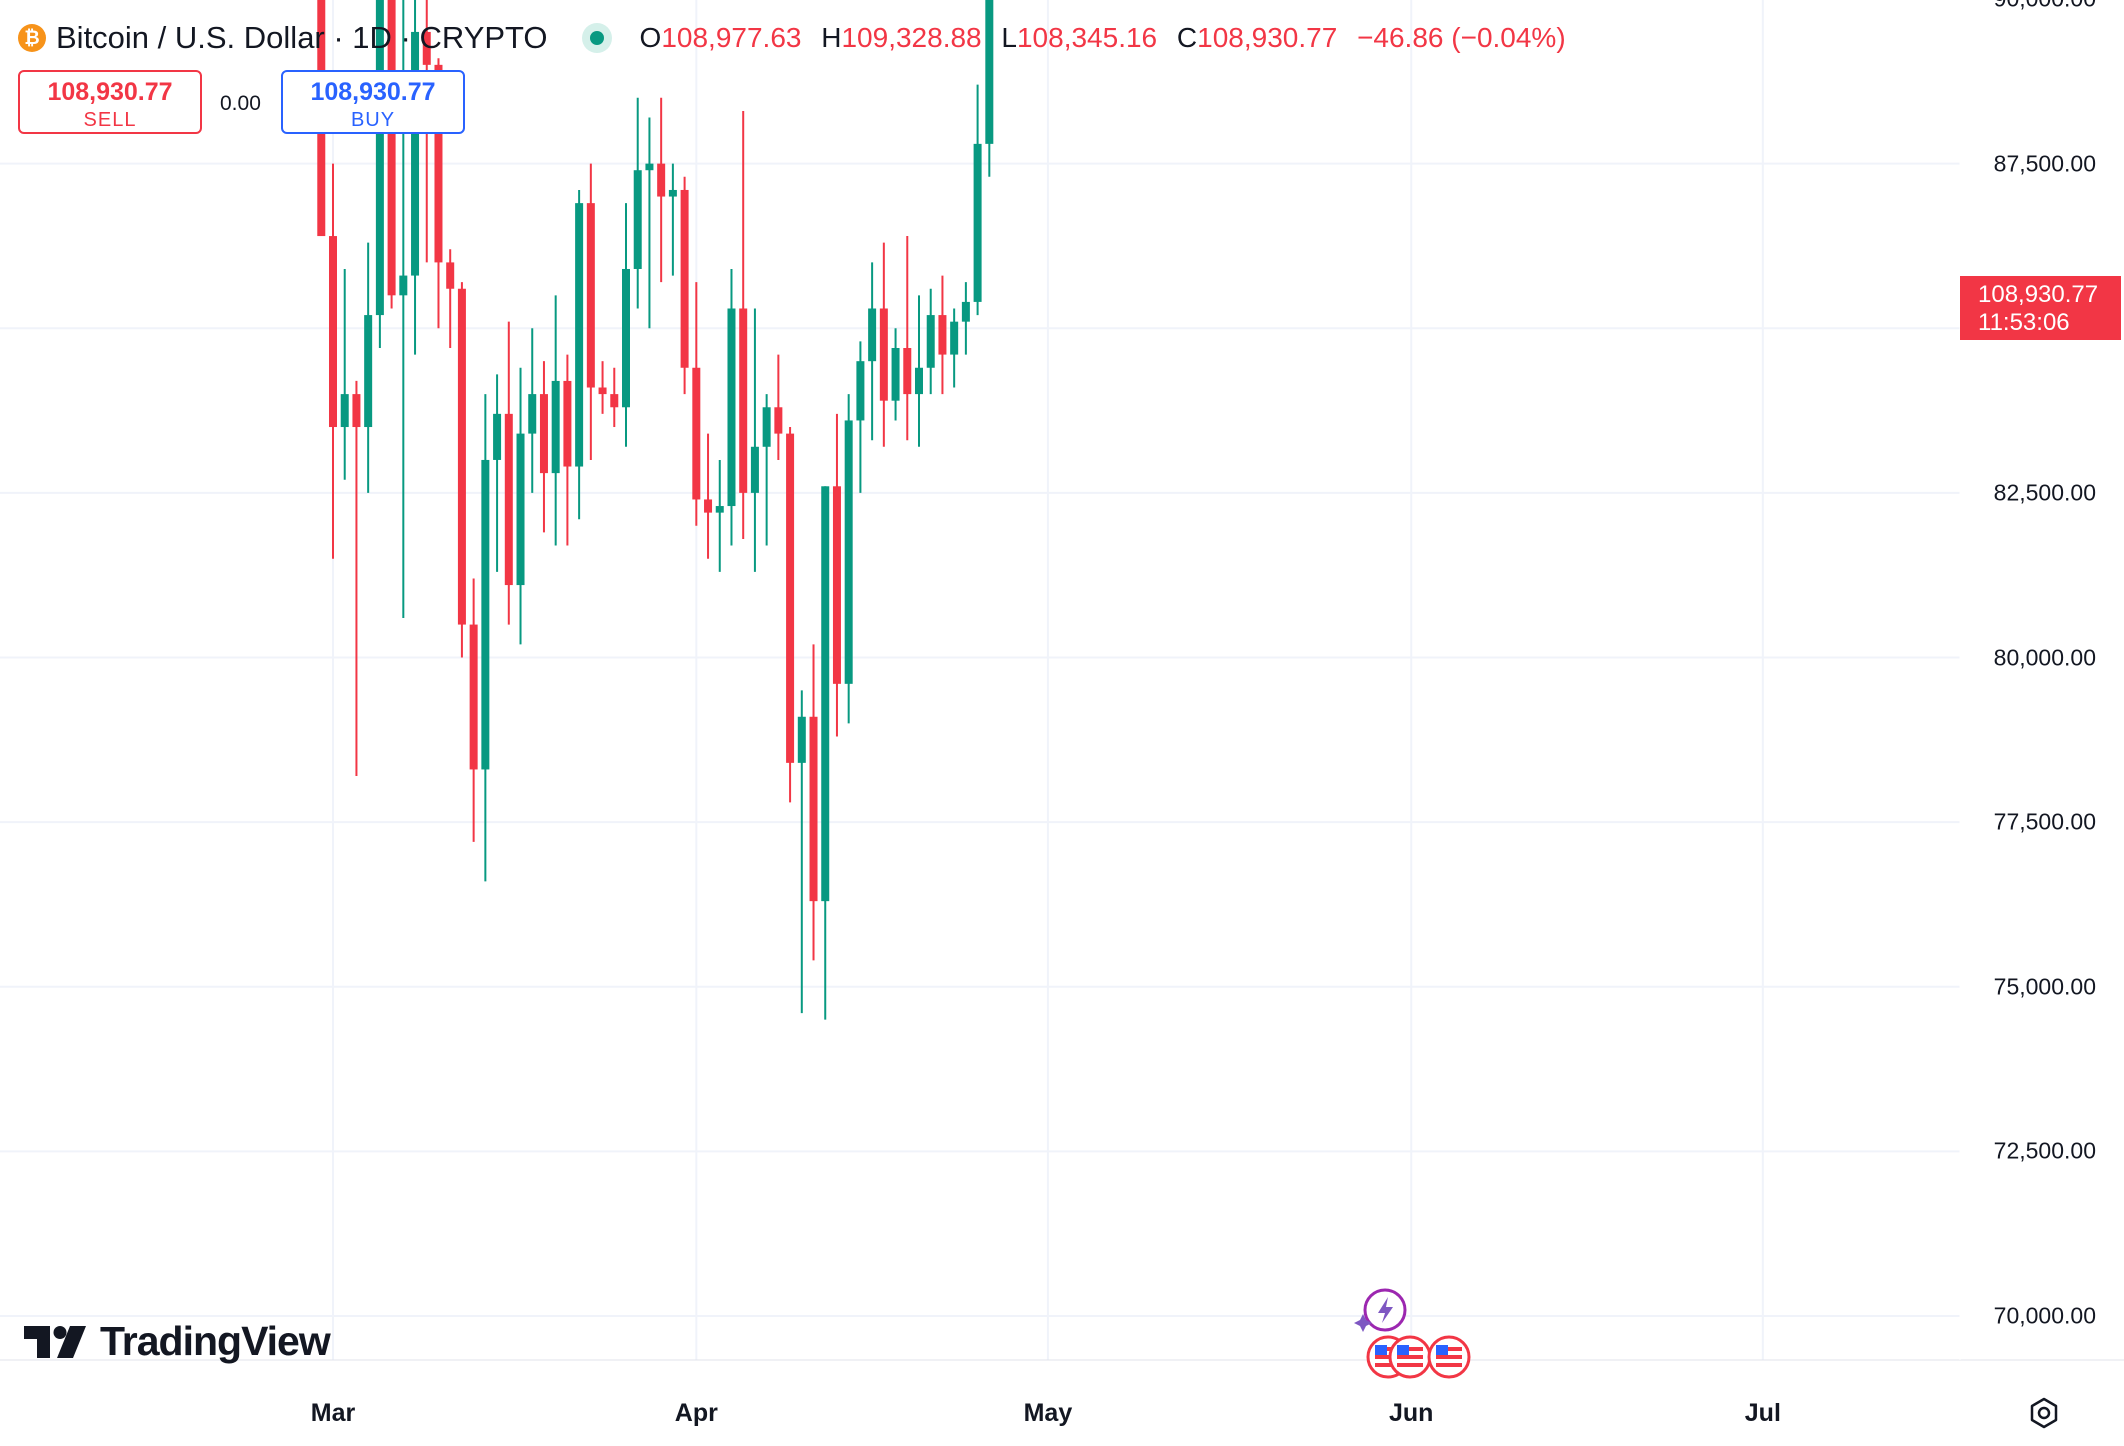 The image size is (2124, 1446). Describe the element at coordinates (177, 1341) in the screenshot. I see `tradingview-logo: TradingView` at that location.